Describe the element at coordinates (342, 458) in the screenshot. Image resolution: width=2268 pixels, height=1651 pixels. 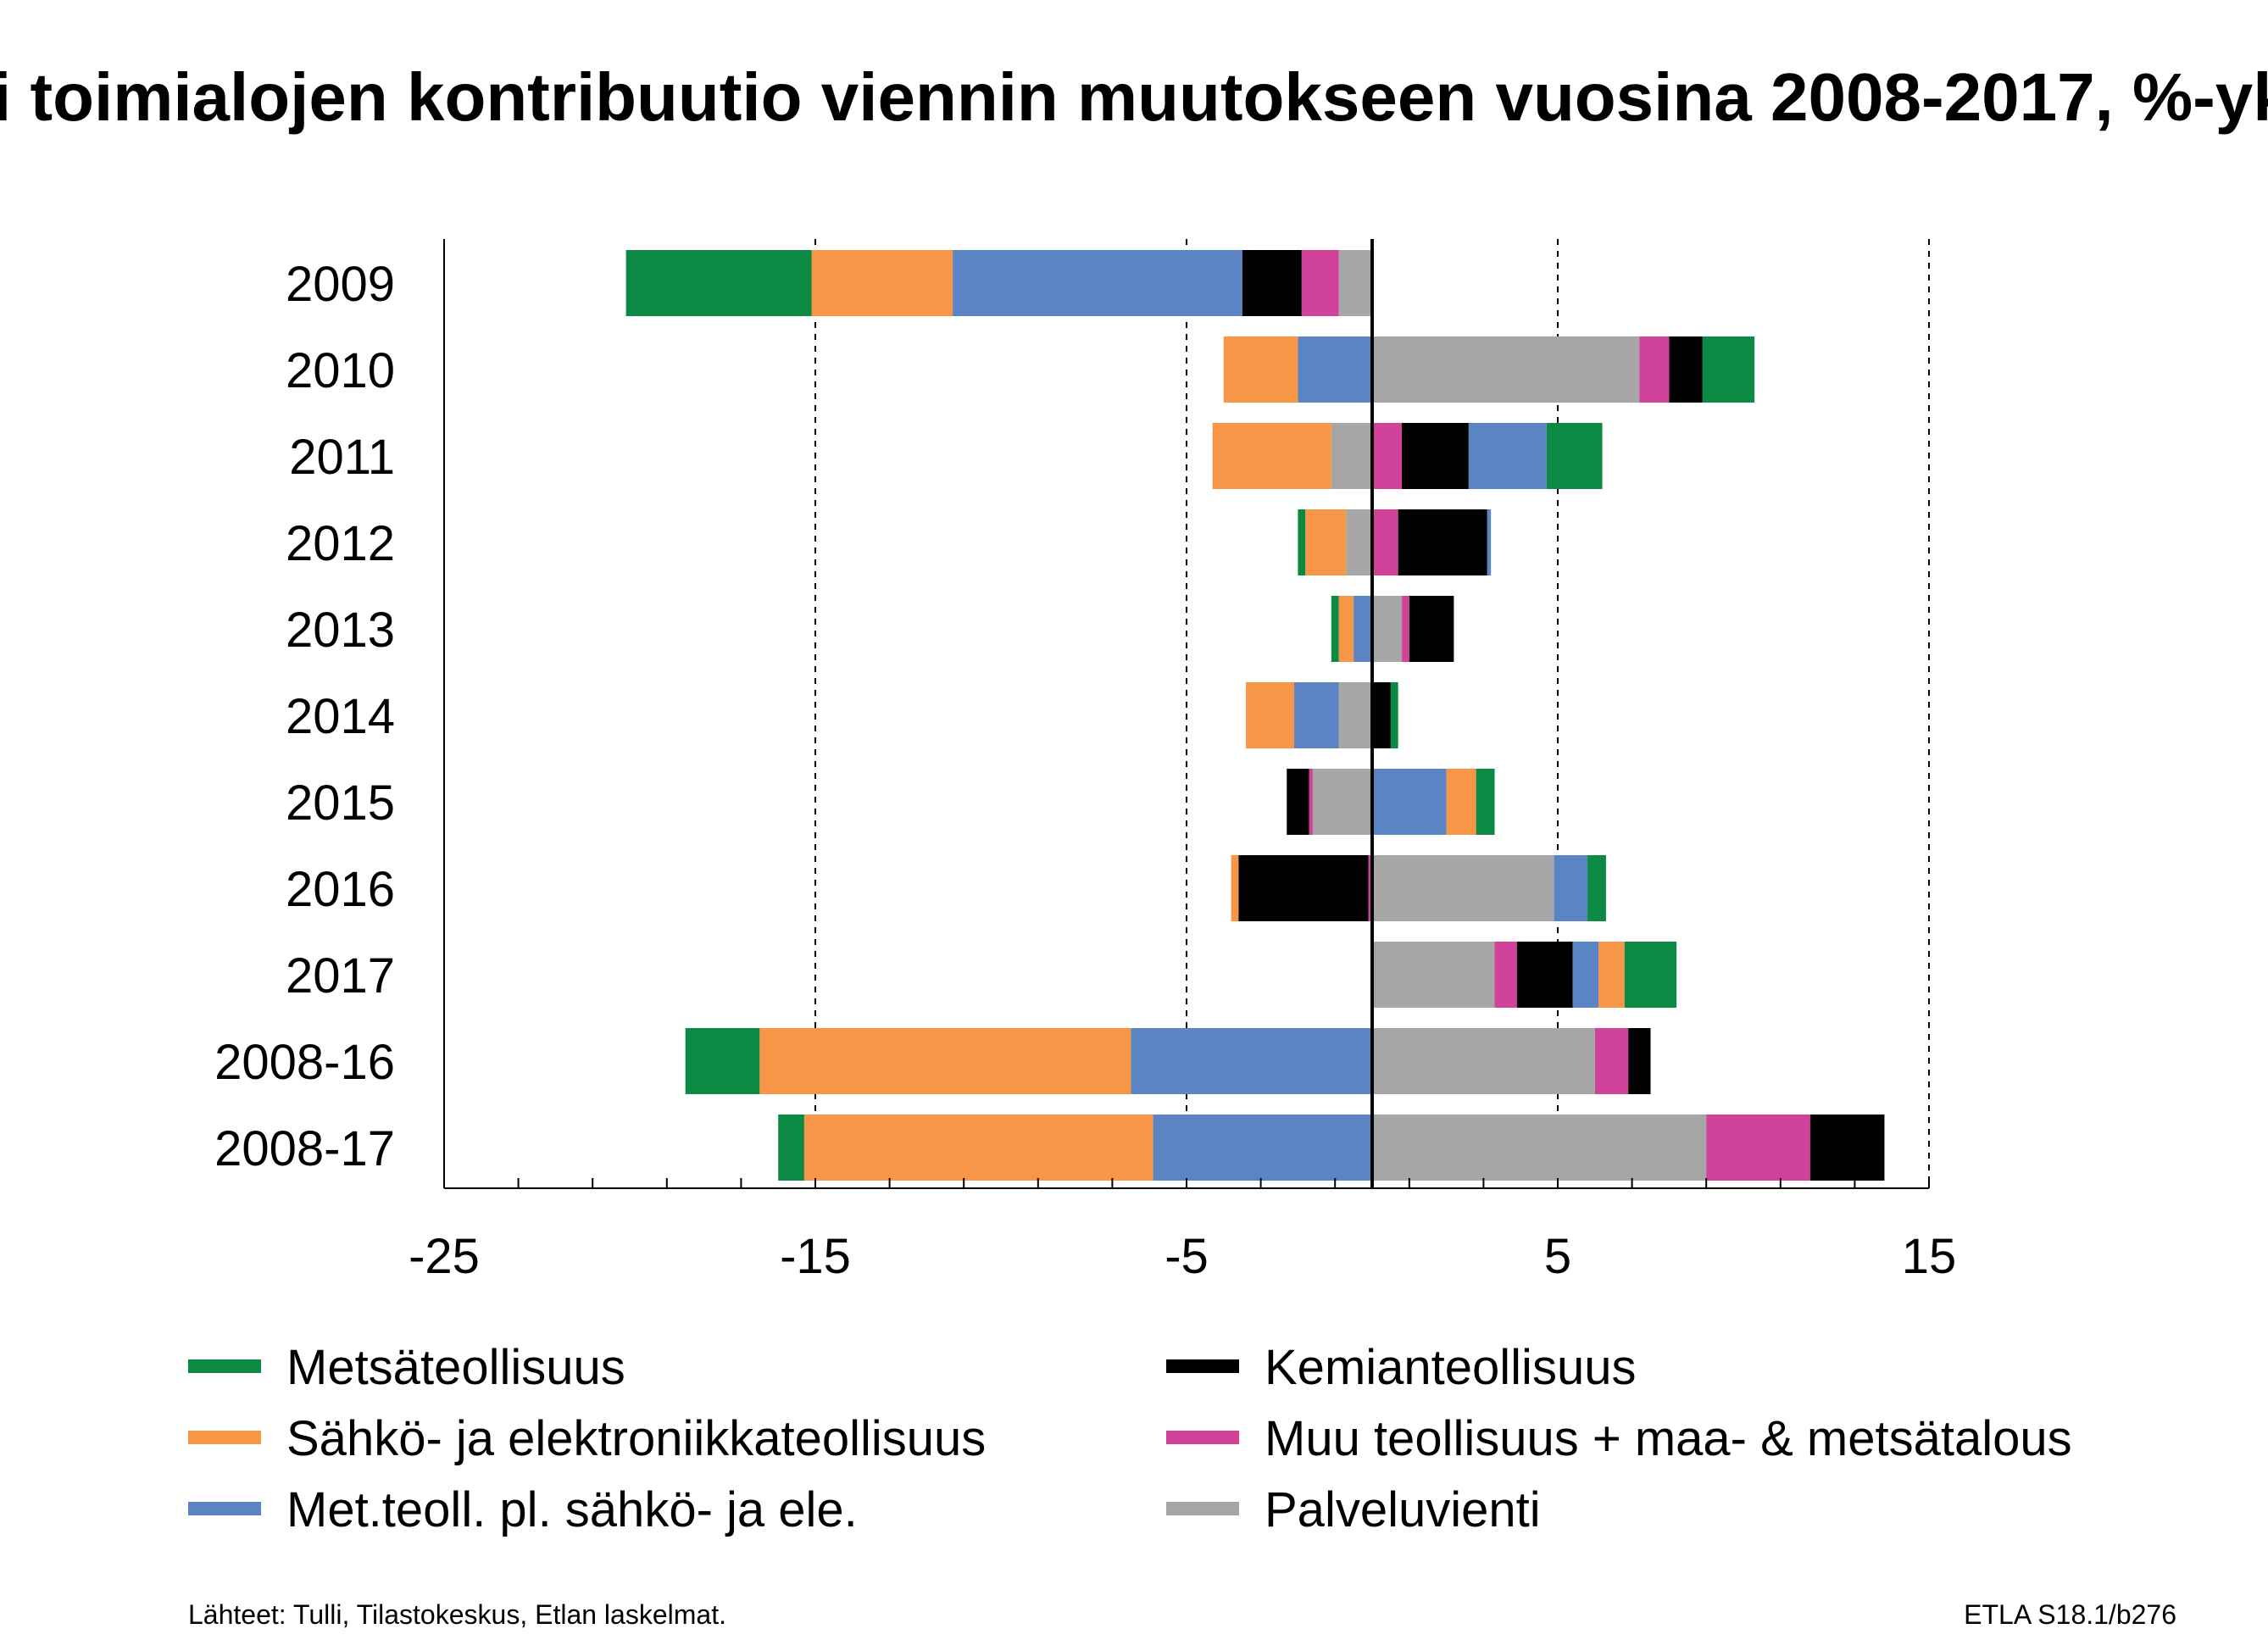
I see `y-tick-label: 2011` at that location.